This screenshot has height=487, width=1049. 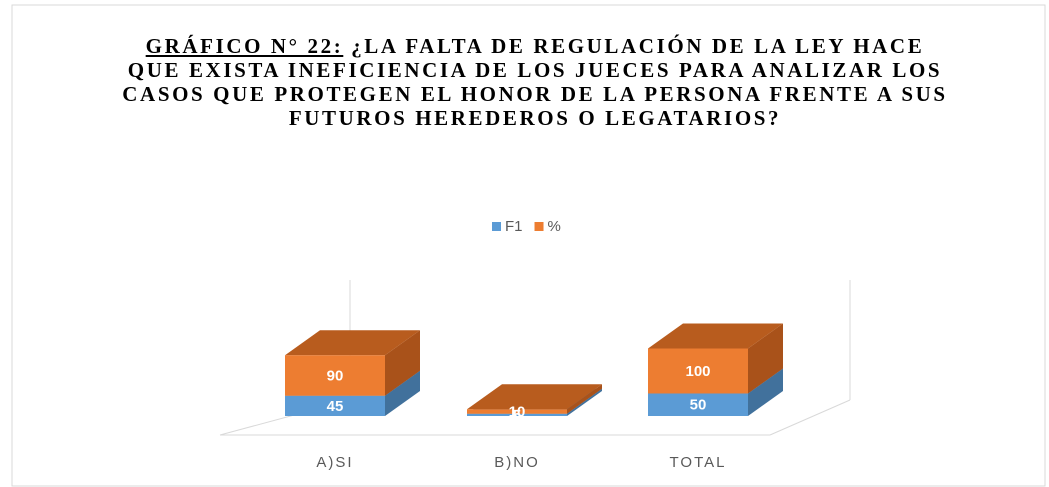 I want to click on x-tick-label: A)SI, so click(x=334, y=462).